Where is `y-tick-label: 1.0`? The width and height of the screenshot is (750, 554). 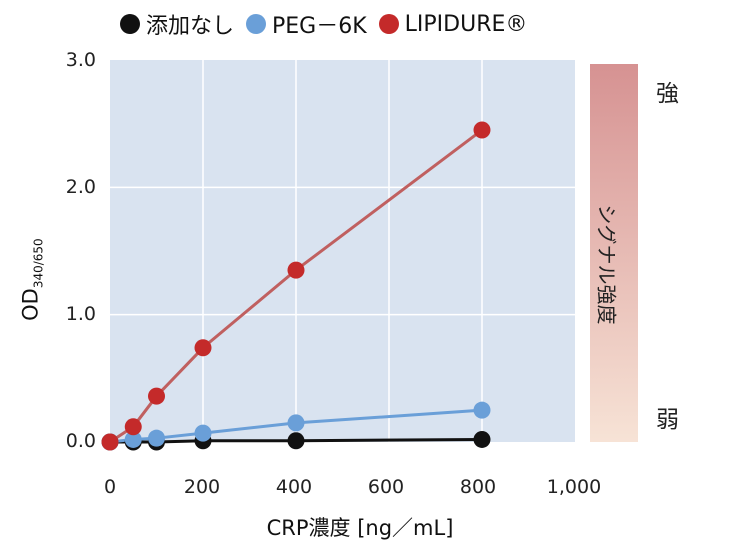
y-tick-label: 1.0 is located at coordinates (80, 314).